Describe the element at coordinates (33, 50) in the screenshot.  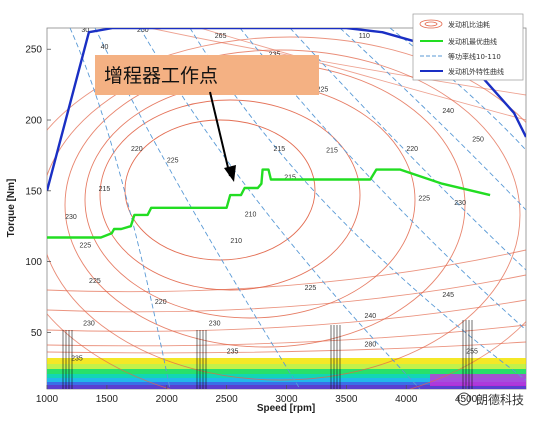
I see `y-tick-label: 250` at that location.